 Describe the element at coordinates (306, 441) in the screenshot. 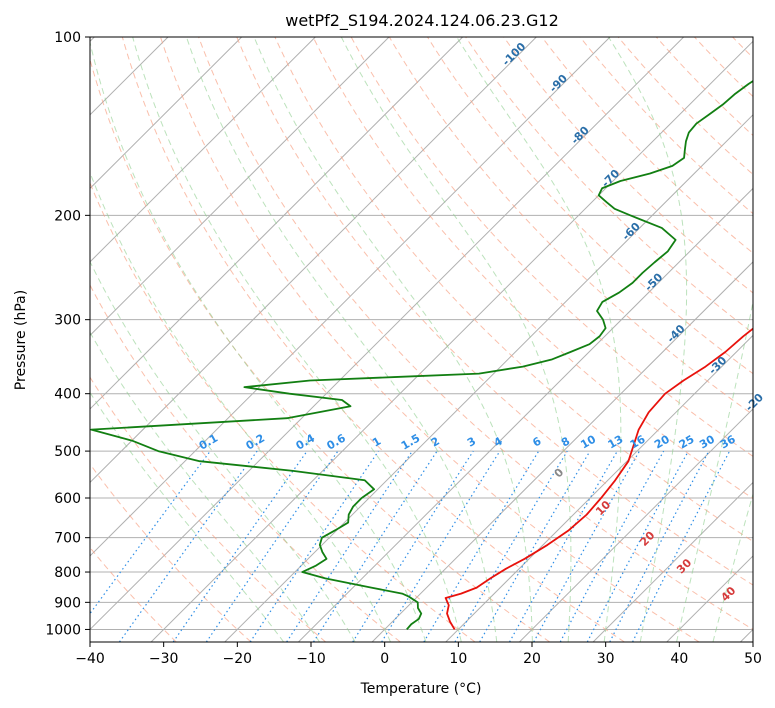

I see `mixing-ratio-label: 0.4` at that location.